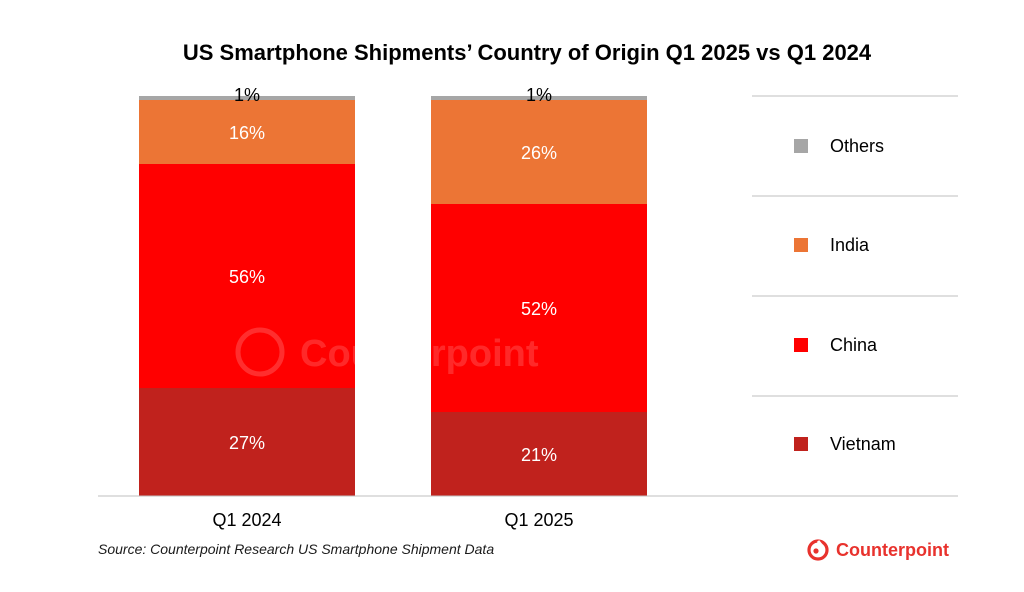 Image resolution: width=1024 pixels, height=592 pixels. I want to click on legend-swatch-vietnam, so click(801, 444).